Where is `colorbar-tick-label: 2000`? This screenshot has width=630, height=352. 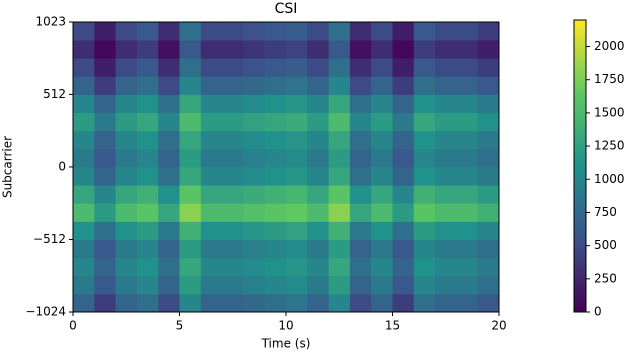
colorbar-tick-label: 2000 is located at coordinates (609, 46).